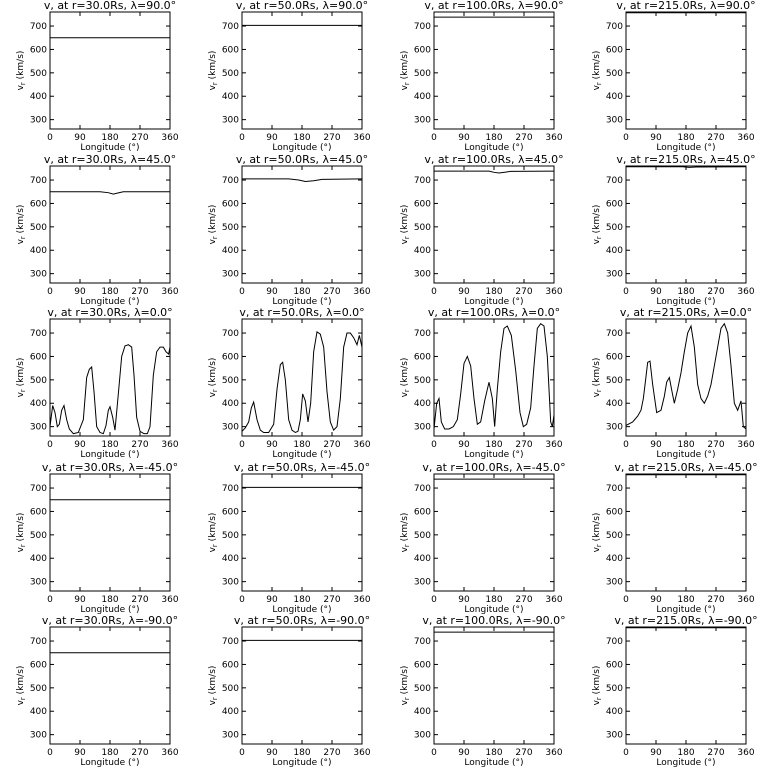 This screenshot has width=768, height=768. Describe the element at coordinates (685, 620) in the screenshot. I see `panel-title: v, at r=215.0Rs, λ=-90.0°` at that location.